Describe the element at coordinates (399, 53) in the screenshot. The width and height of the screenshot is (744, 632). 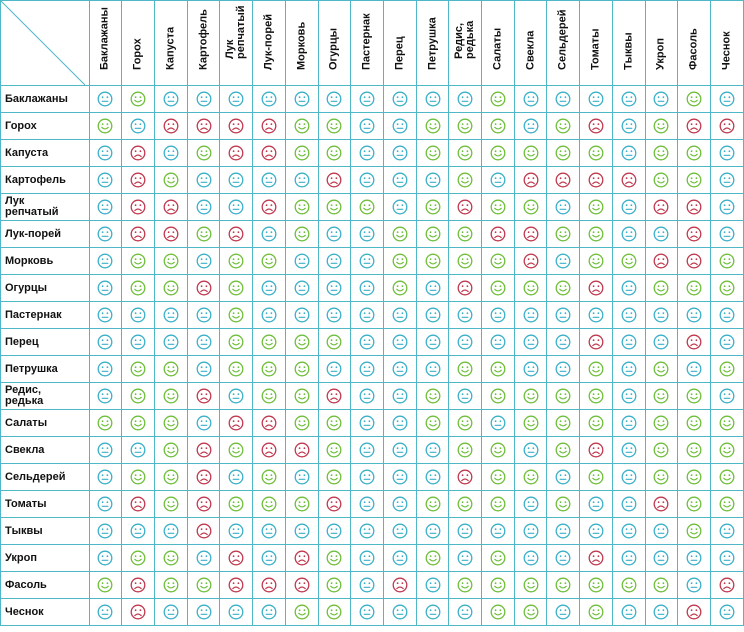
I see `column-header-label: Перец` at that location.